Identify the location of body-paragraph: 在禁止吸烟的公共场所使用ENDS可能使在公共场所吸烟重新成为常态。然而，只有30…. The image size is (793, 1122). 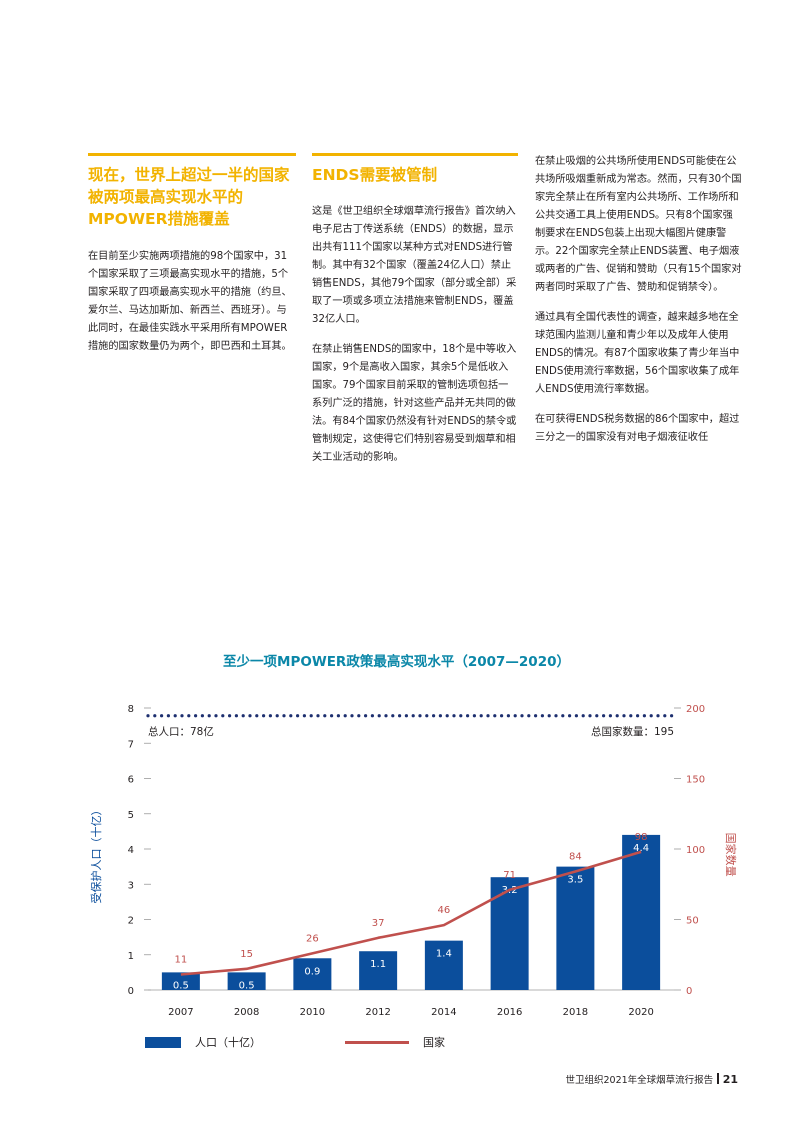
(638, 224).